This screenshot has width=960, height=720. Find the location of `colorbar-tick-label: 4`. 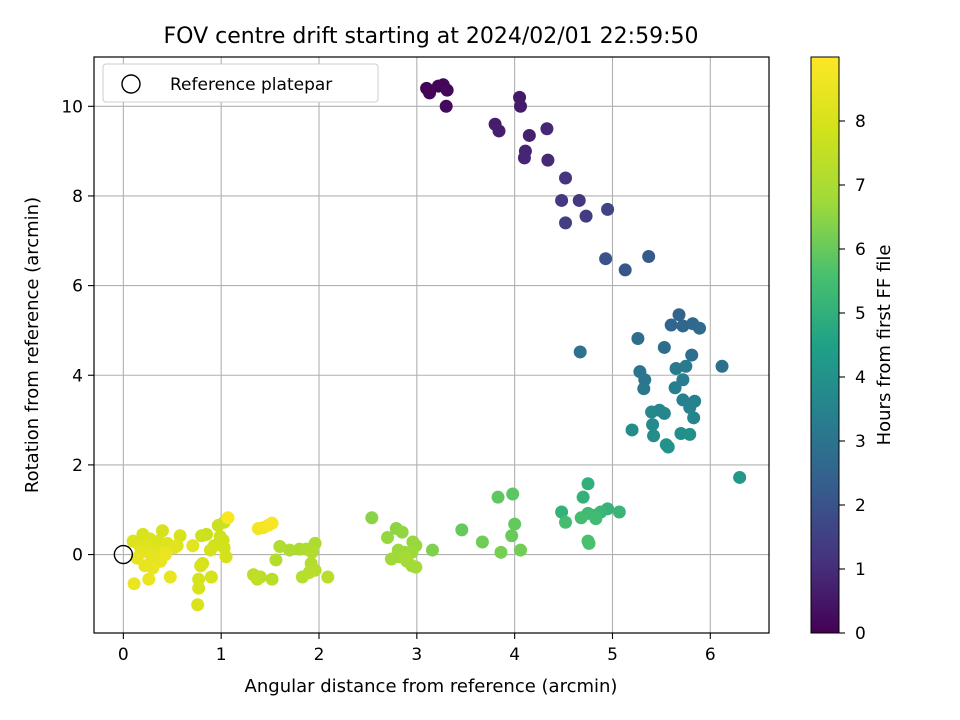

colorbar-tick-label: 4 is located at coordinates (860, 378).